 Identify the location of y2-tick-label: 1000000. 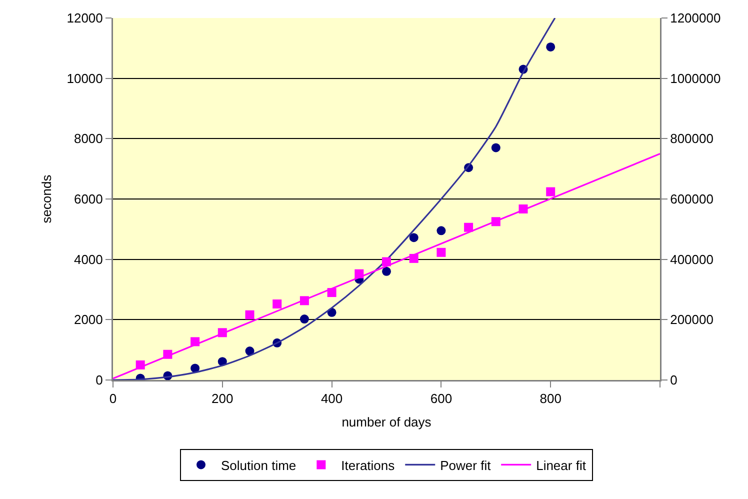
(695, 78).